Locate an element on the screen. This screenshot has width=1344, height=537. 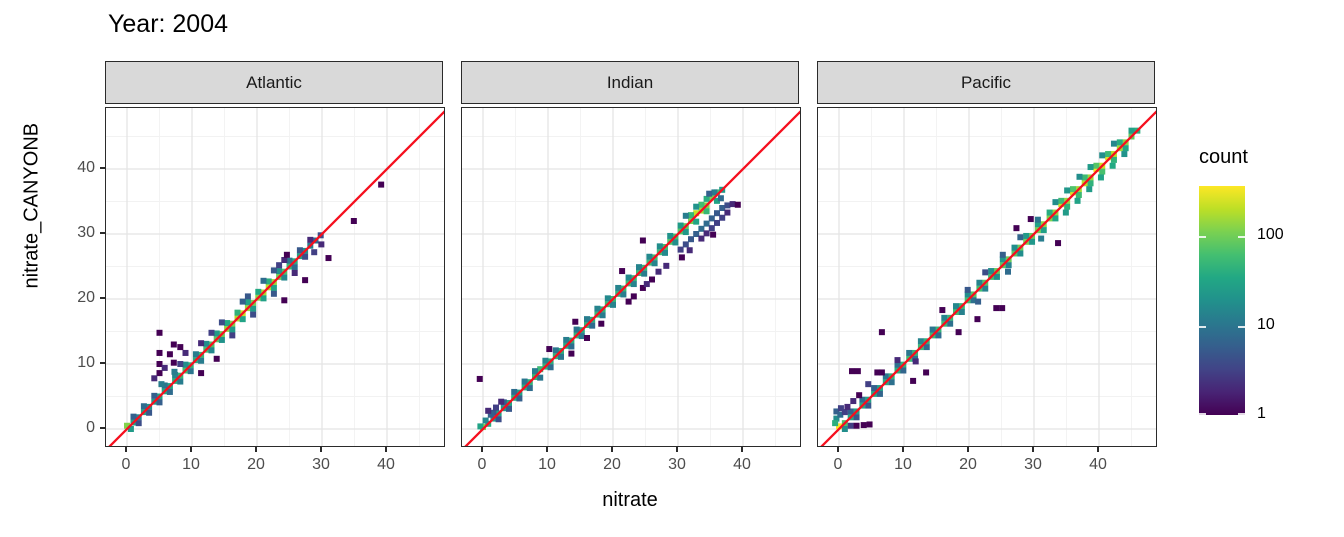
y-tick-label: 40 is located at coordinates (86, 167).